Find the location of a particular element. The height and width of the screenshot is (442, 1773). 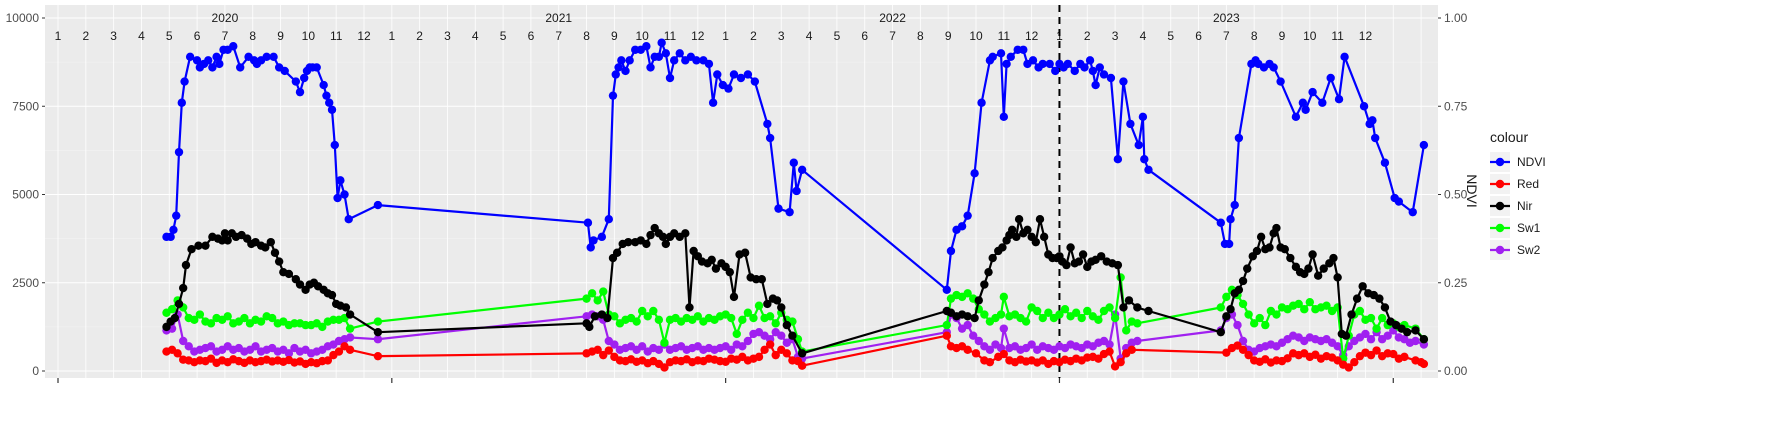

month-tick-label: 3 is located at coordinates (781, 36).